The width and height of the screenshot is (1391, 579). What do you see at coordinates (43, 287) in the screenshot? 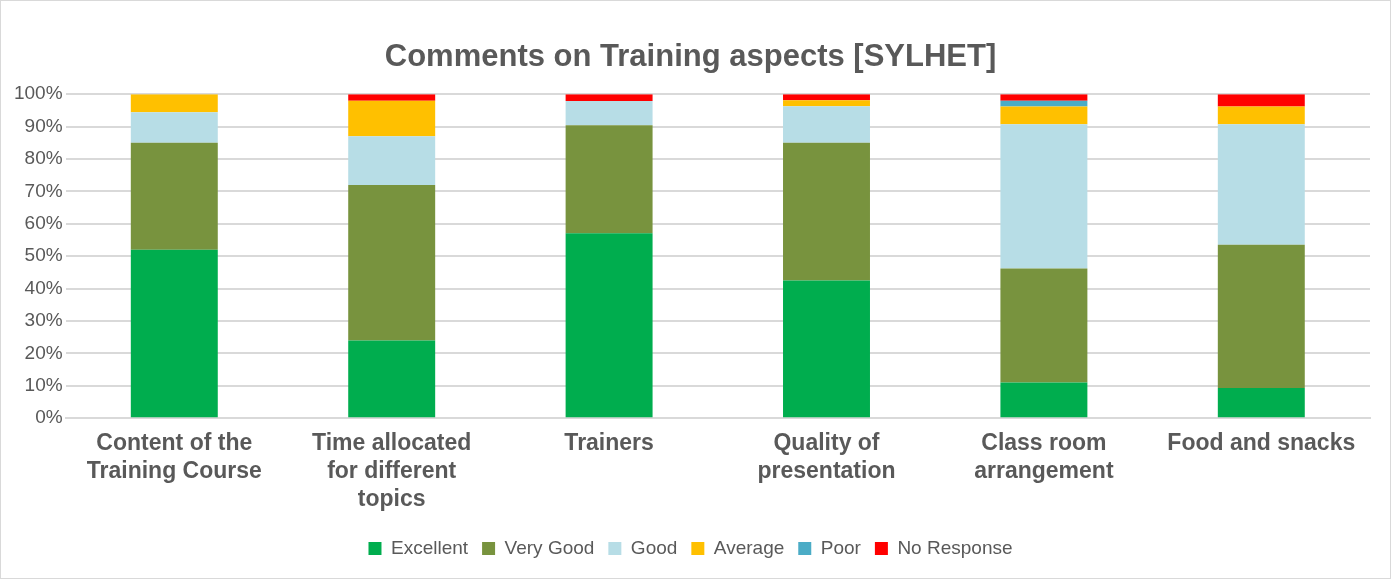
I see `y-tick-label: 40%` at bounding box center [43, 287].